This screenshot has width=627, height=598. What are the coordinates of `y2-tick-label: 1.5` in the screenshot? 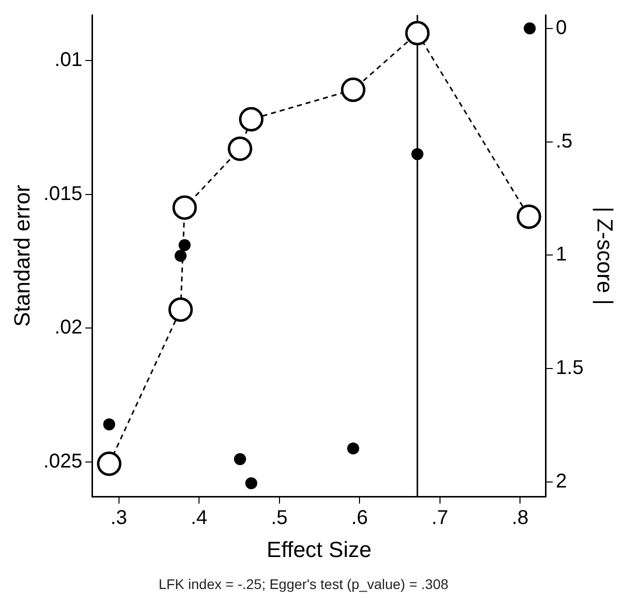 It's located at (570, 368).